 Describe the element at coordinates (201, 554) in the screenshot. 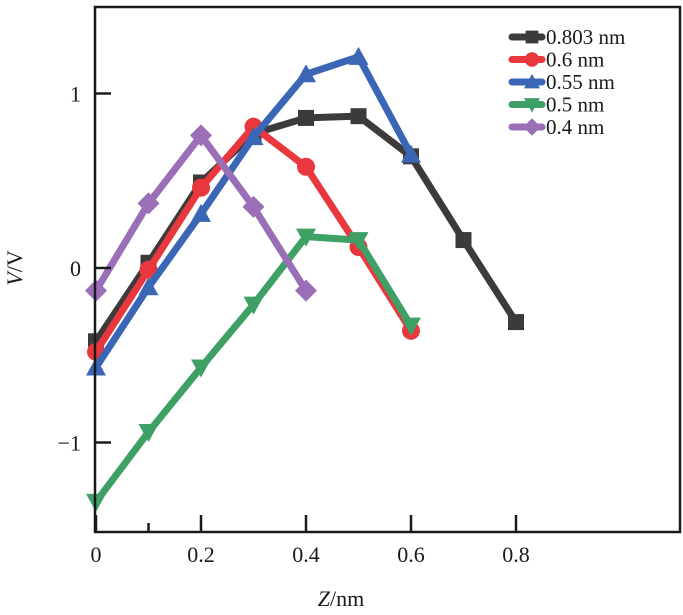

I see `x-tick-label: 0.2` at that location.